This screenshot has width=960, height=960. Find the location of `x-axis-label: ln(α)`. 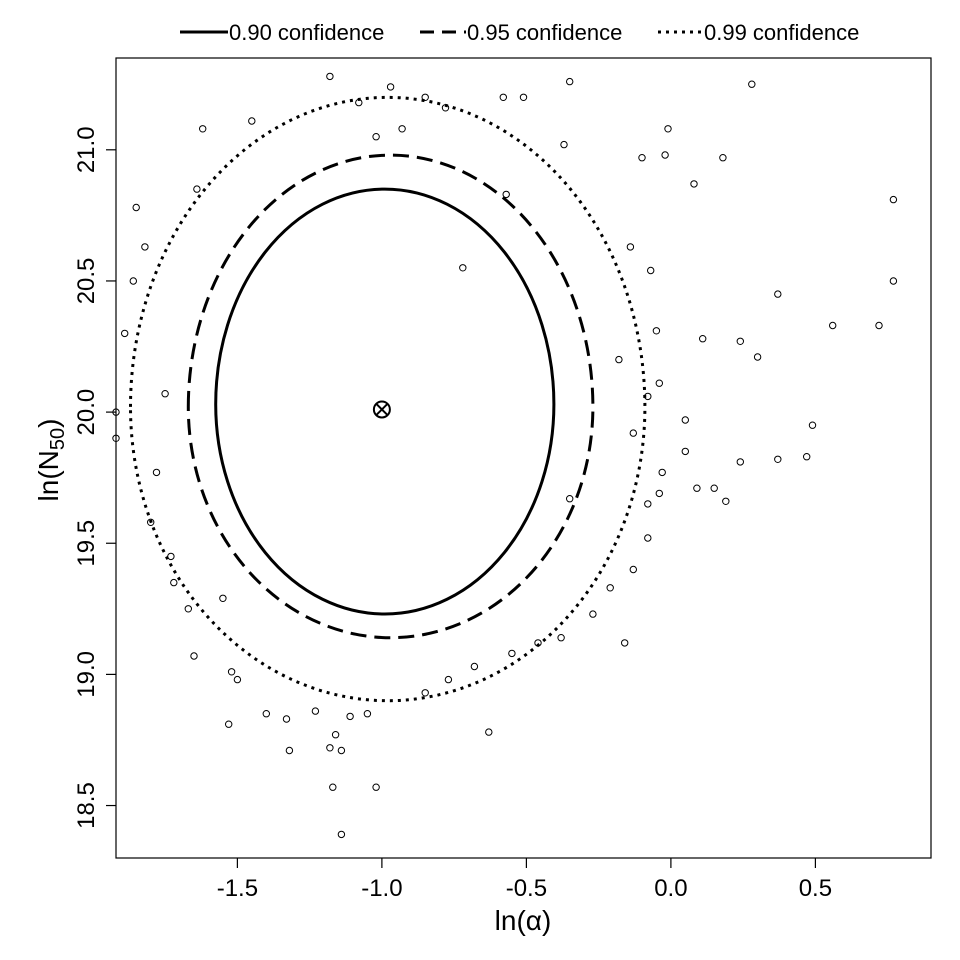

x-axis-label: ln(α) is located at coordinates (523, 920).